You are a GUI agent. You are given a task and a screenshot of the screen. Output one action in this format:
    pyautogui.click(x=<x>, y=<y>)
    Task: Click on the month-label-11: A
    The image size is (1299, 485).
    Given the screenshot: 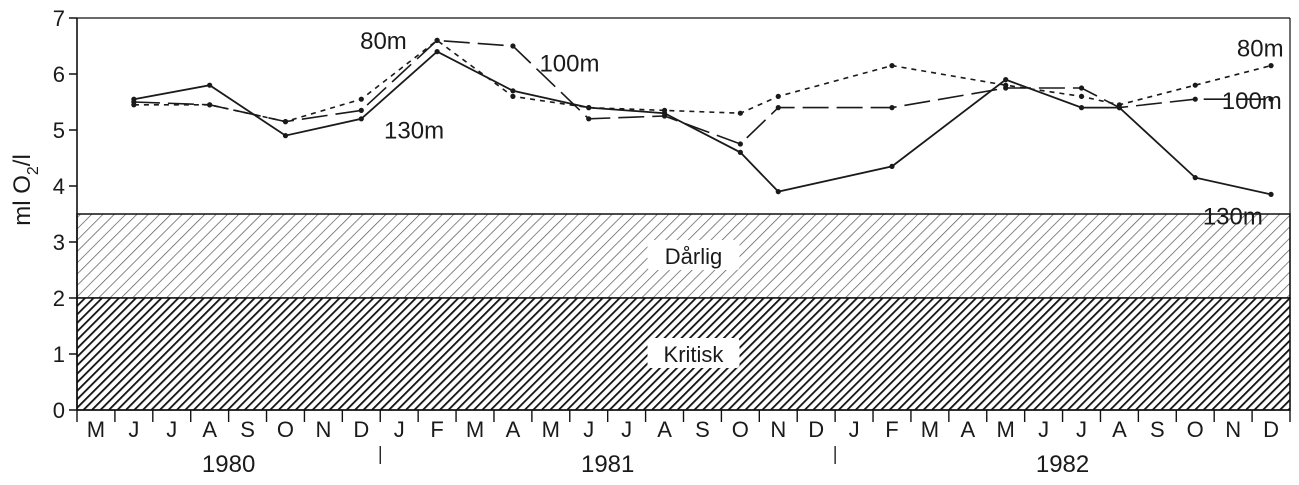 What is the action you would take?
    pyautogui.click(x=513, y=429)
    